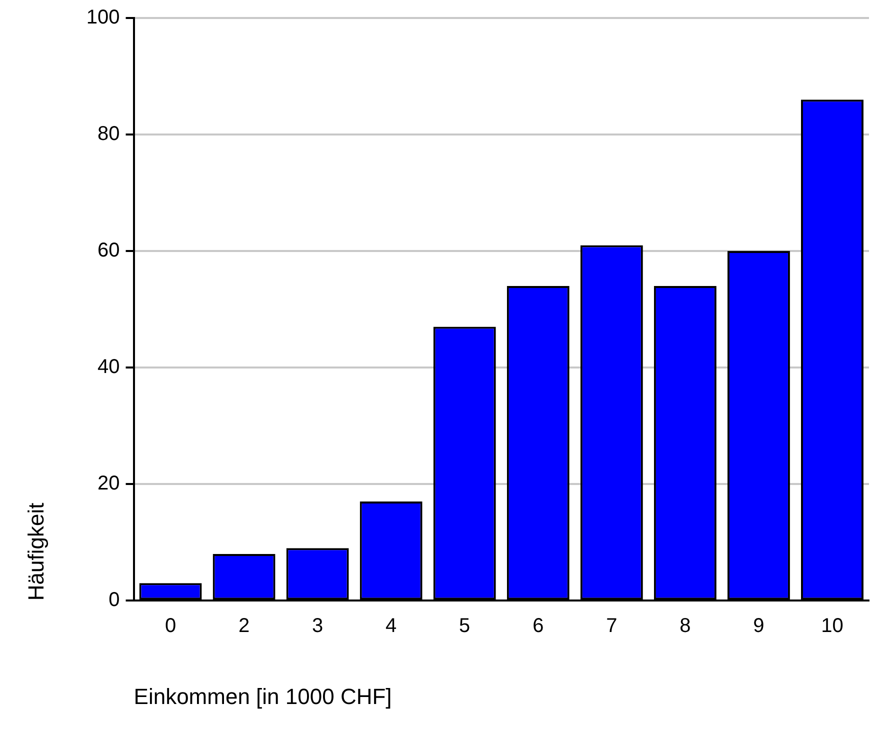 This screenshot has height=735, width=871. I want to click on y-axis-title: Häufigkeit, so click(35, 551).